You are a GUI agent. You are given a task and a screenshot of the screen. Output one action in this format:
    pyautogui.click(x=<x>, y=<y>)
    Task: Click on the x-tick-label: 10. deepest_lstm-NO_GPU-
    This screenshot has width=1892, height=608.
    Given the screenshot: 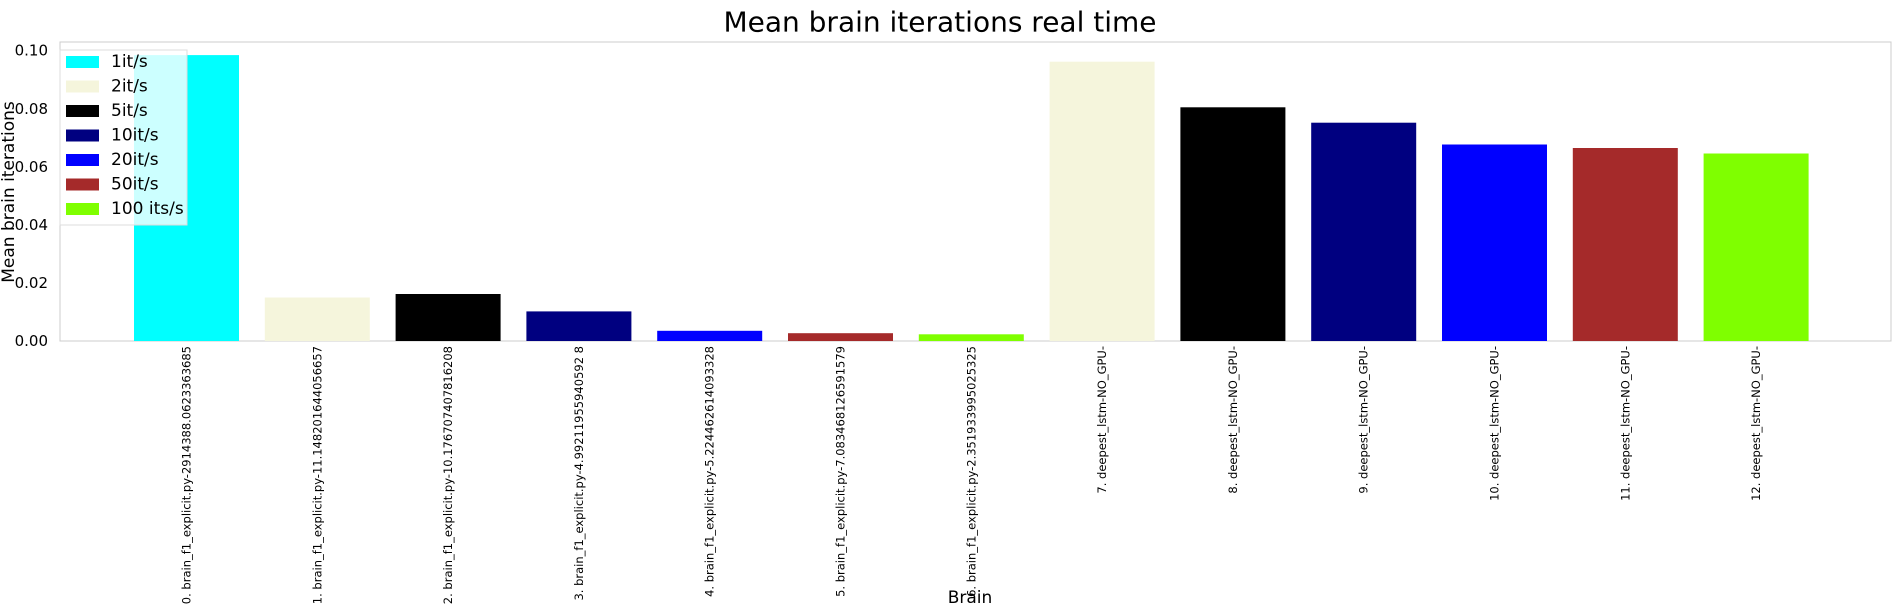 What is the action you would take?
    pyautogui.click(x=1495, y=423)
    